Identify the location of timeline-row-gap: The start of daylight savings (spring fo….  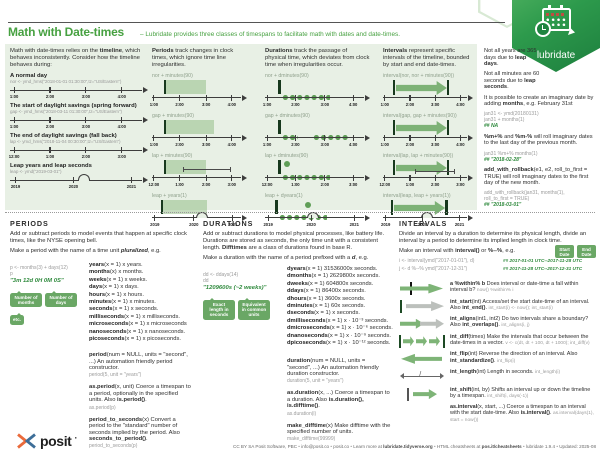
(79, 116).